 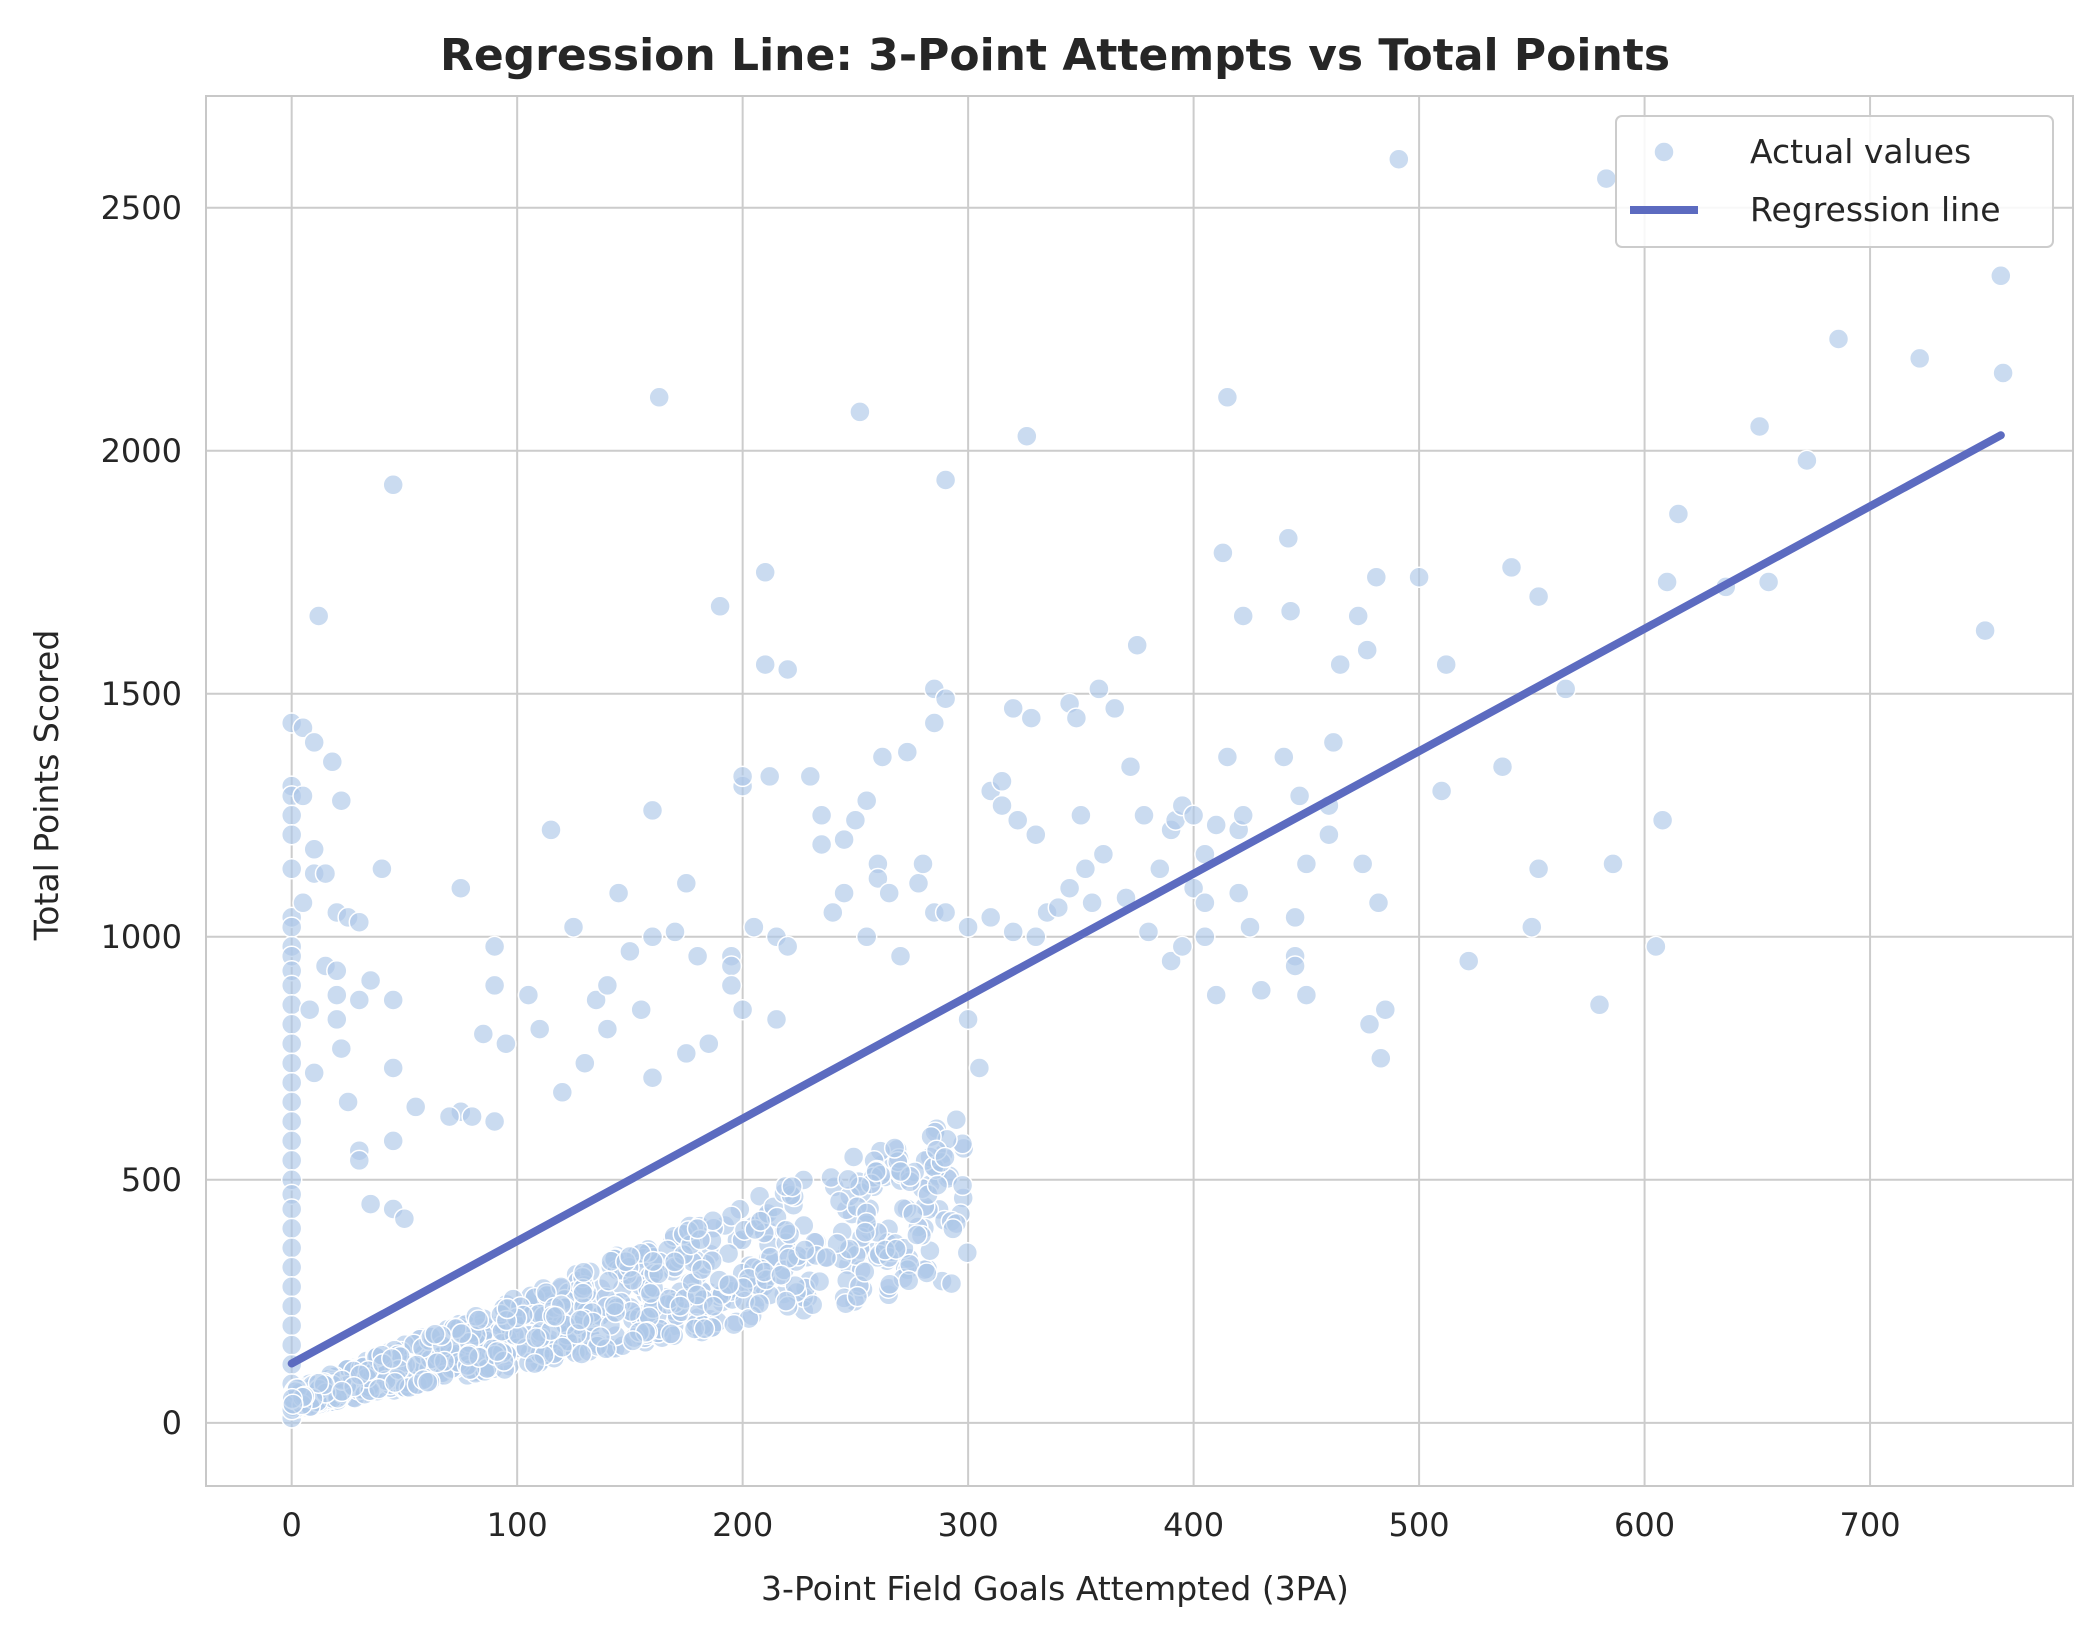 I want to click on legend-marker-actual, so click(x=1664, y=152).